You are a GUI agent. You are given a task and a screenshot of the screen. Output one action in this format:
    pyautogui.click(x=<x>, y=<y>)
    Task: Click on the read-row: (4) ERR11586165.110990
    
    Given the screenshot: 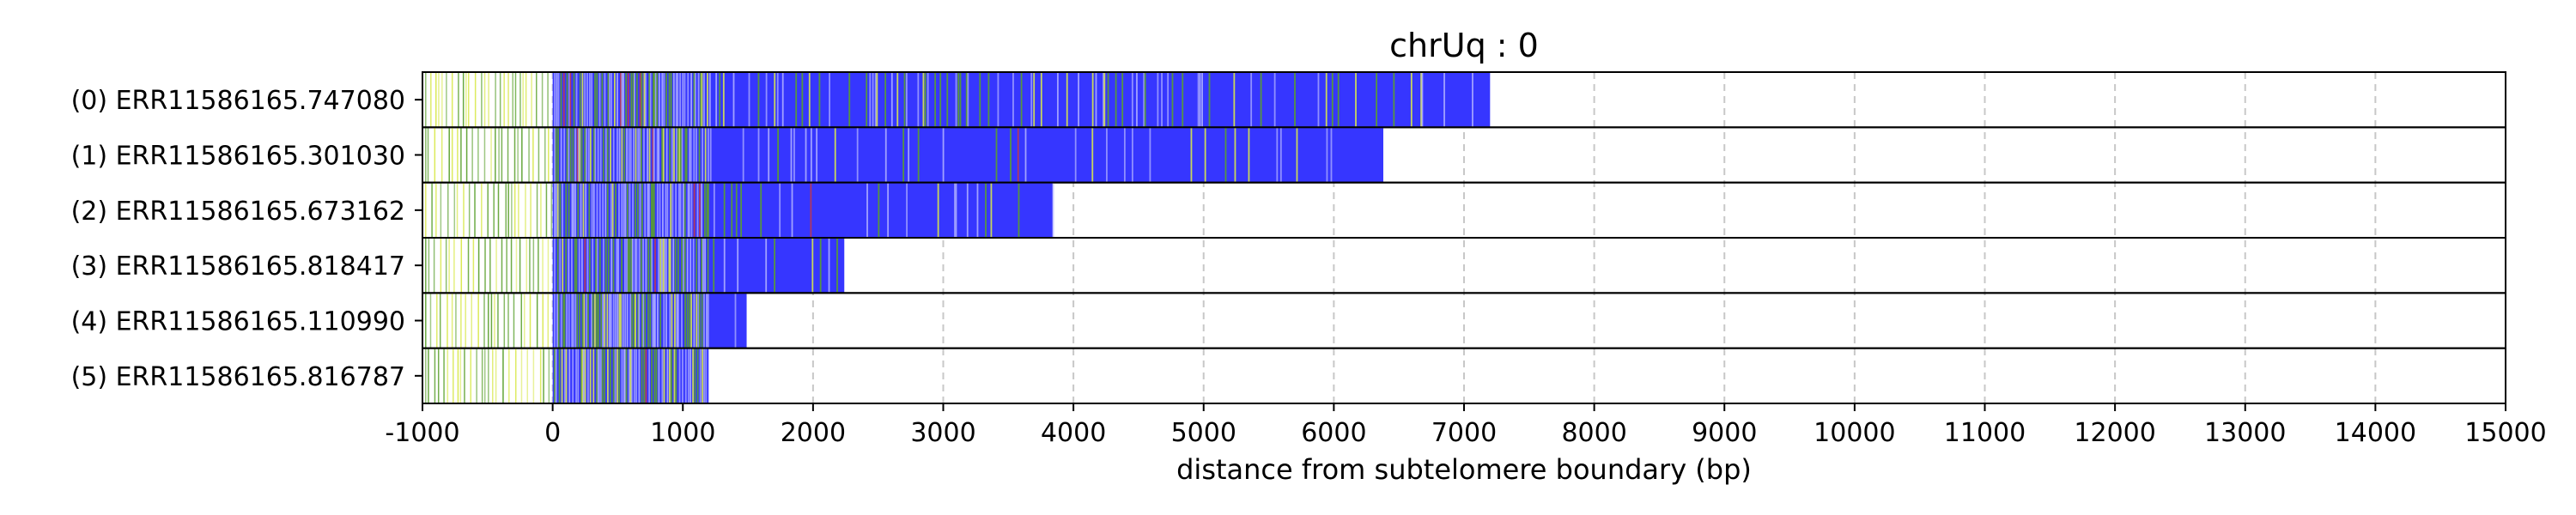 What is the action you would take?
    pyautogui.click(x=1288, y=320)
    